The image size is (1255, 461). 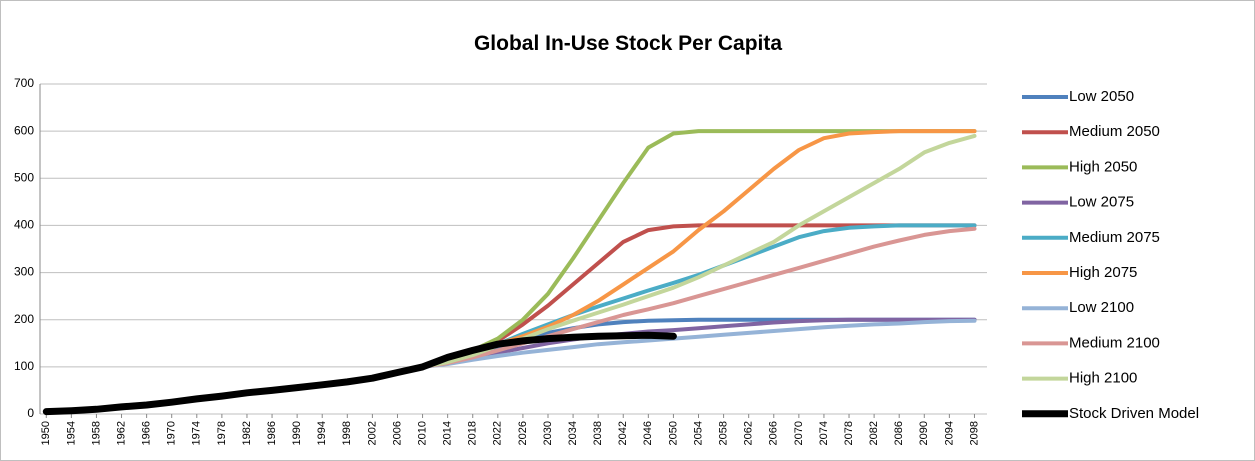 I want to click on x-tick-label: 2042, so click(x=623, y=433).